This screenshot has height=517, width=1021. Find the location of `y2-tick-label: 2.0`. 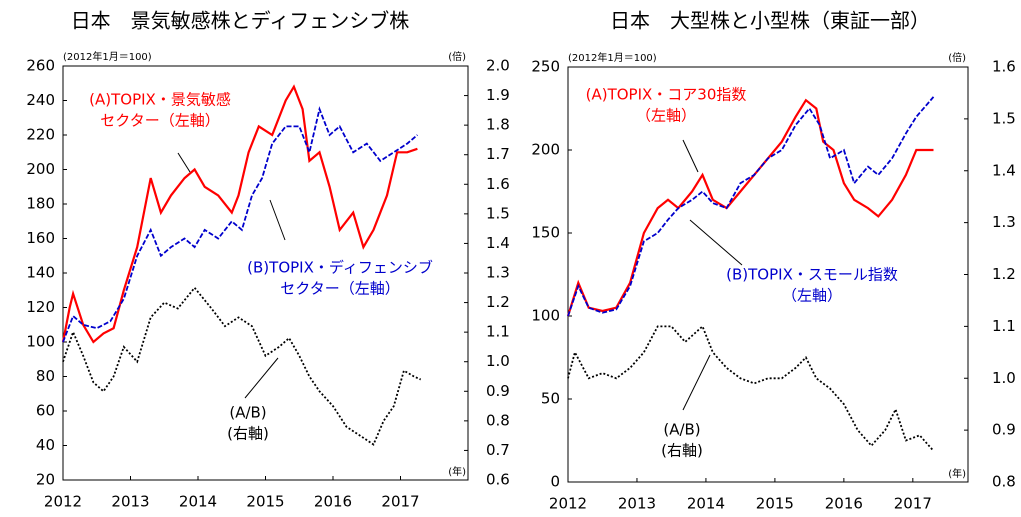

y2-tick-label: 2.0 is located at coordinates (498, 66).